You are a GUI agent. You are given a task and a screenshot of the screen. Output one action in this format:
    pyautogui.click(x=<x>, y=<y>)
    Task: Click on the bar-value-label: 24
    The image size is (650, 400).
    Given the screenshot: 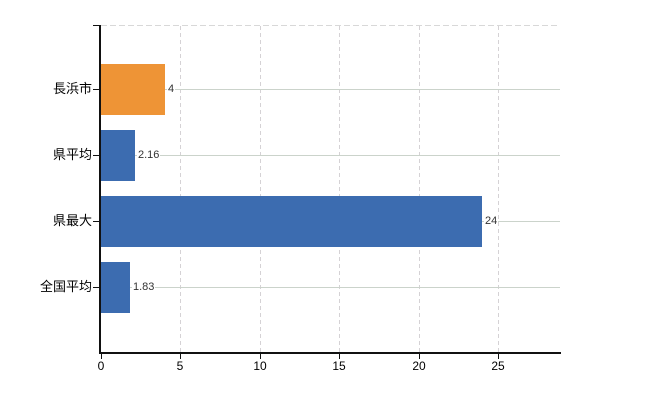 What is the action you would take?
    pyautogui.click(x=491, y=221)
    